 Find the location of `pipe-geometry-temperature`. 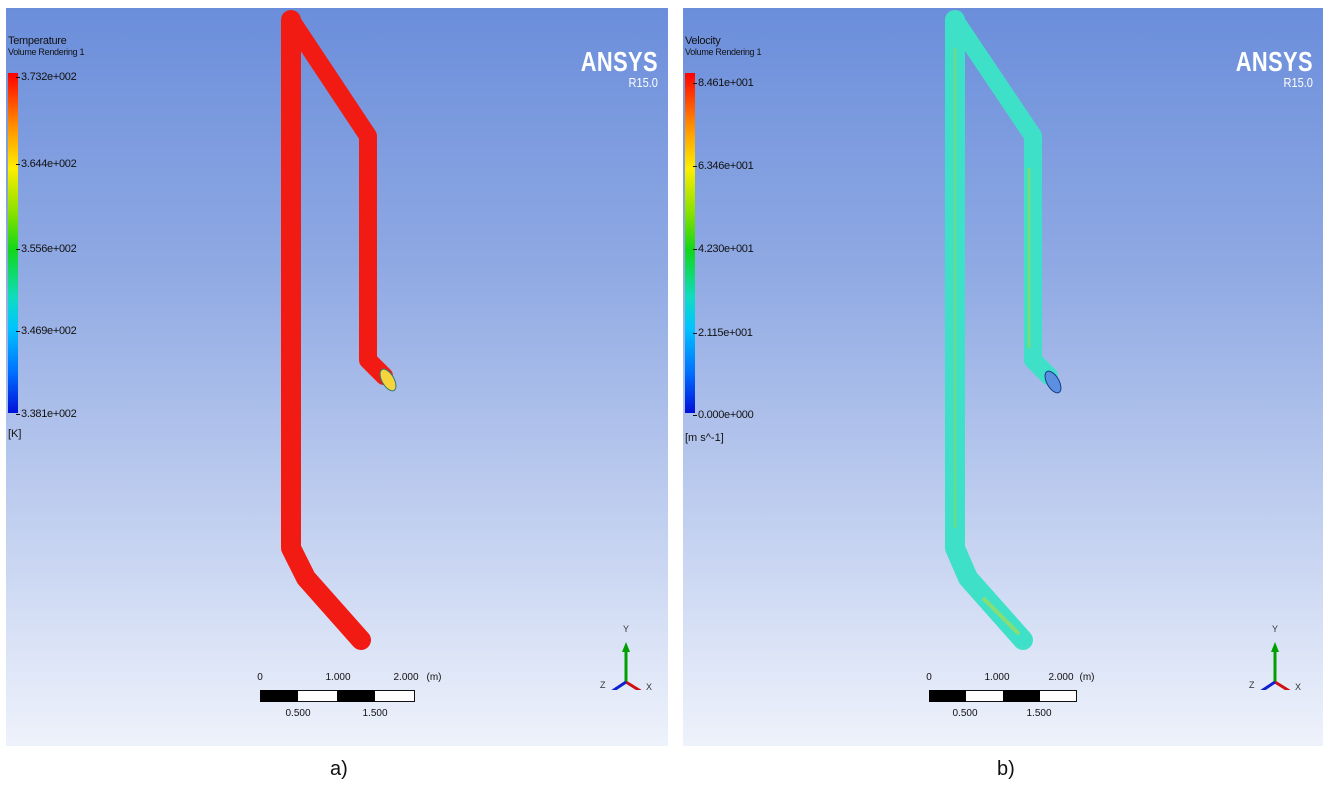

pipe-geometry-temperature is located at coordinates (339, 330).